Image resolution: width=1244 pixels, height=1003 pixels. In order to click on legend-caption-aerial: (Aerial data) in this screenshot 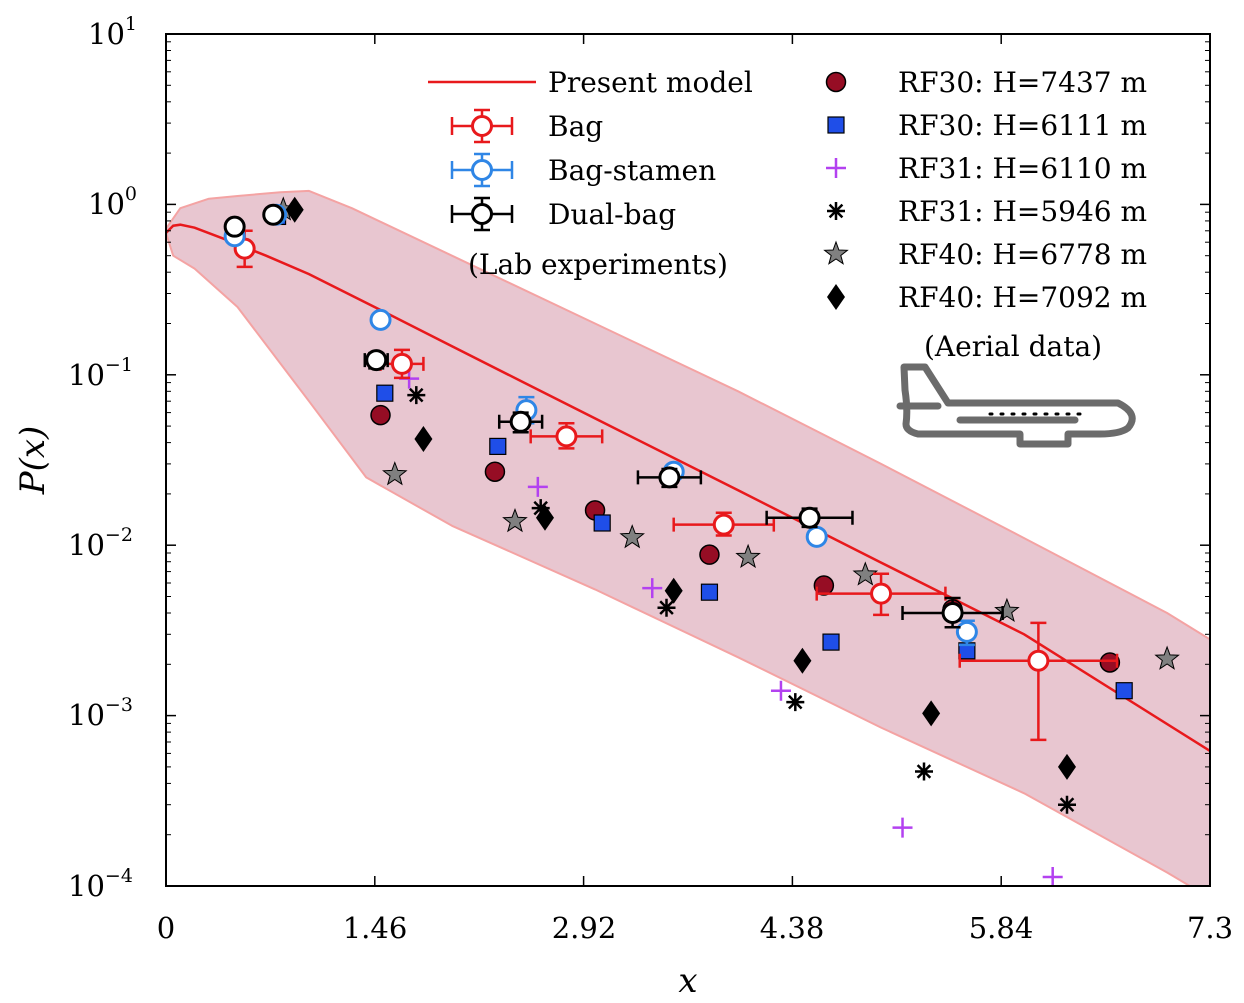, I will do `click(1013, 346)`.